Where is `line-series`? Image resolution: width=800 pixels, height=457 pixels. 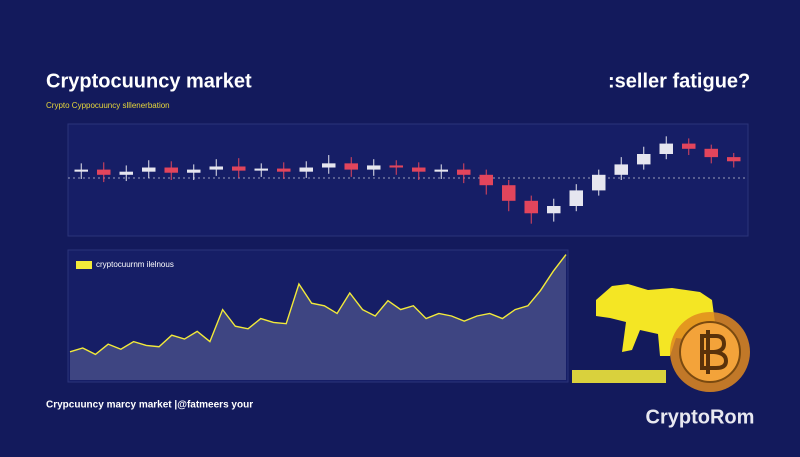 line-series is located at coordinates (318, 305).